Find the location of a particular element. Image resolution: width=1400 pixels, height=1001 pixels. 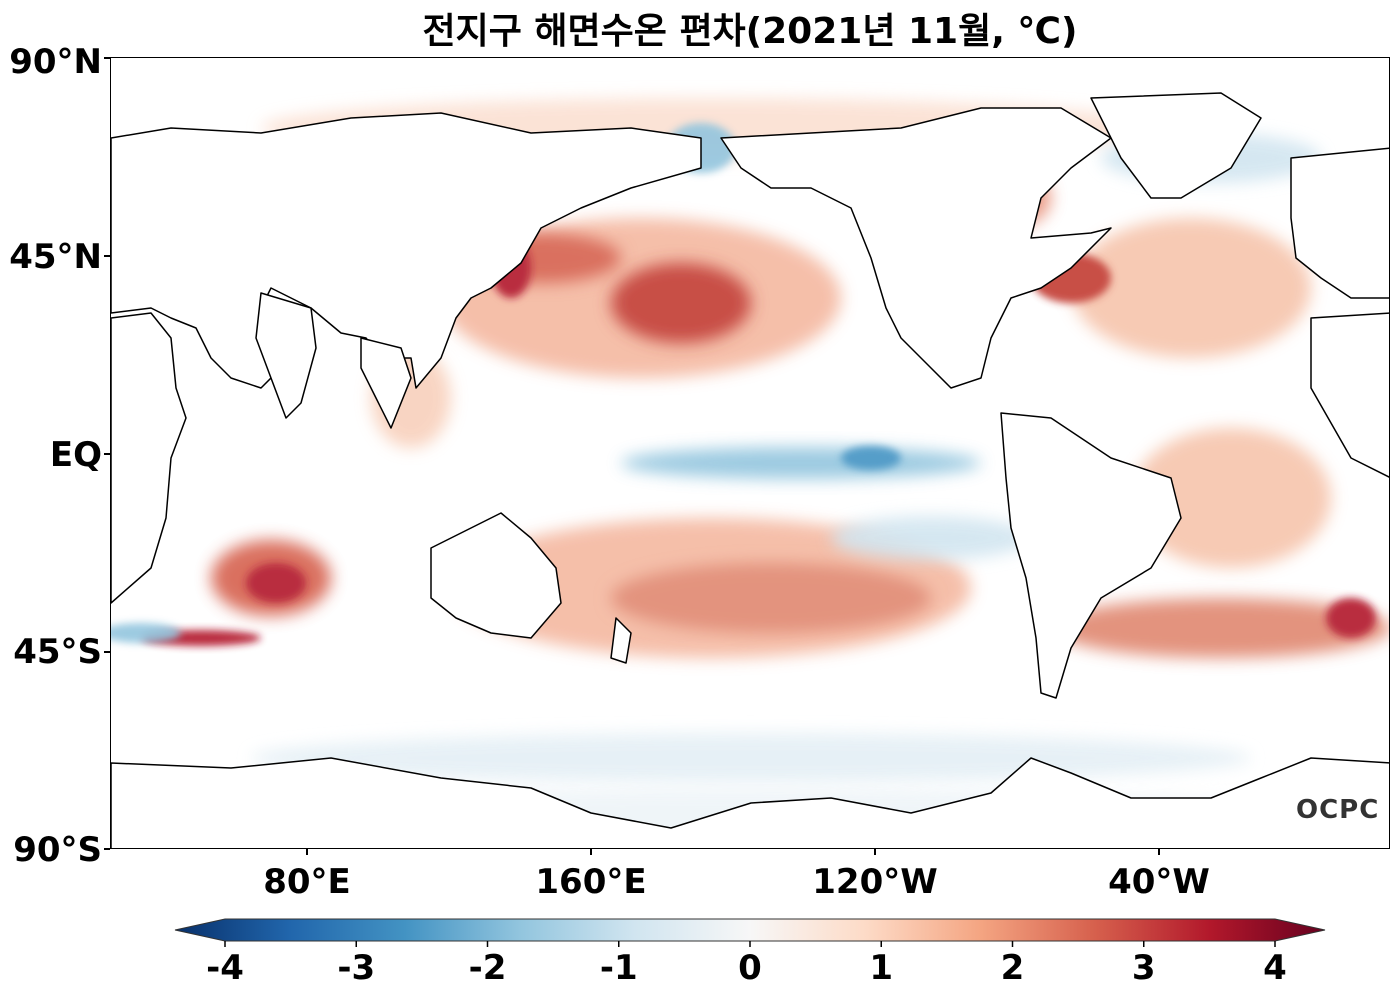

new-zealand-landmass is located at coordinates (621, 640).